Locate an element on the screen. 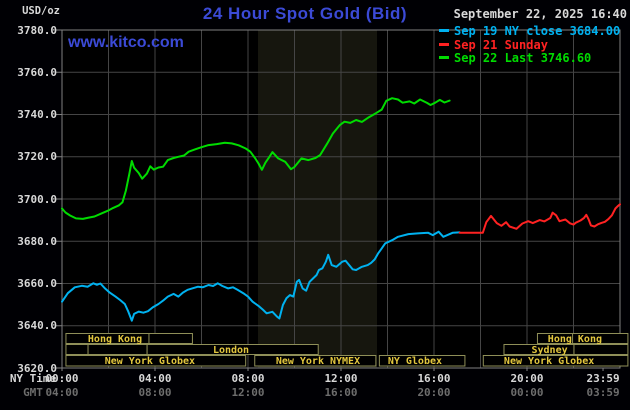 The image size is (630, 410). session-label-london: London is located at coordinates (231, 350).